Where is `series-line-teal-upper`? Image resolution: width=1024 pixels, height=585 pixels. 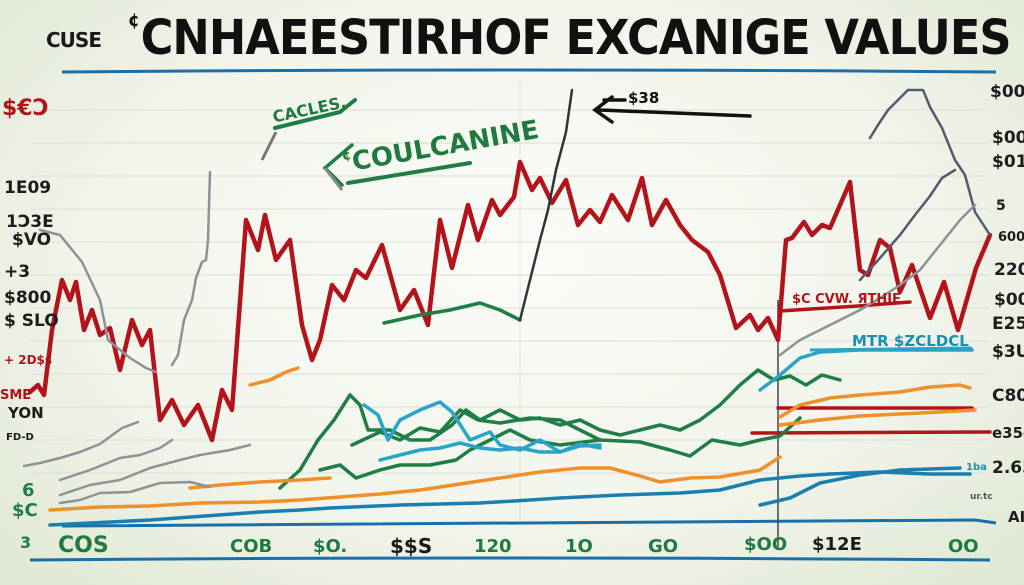 series-line-teal-upper is located at coordinates (482, 427).